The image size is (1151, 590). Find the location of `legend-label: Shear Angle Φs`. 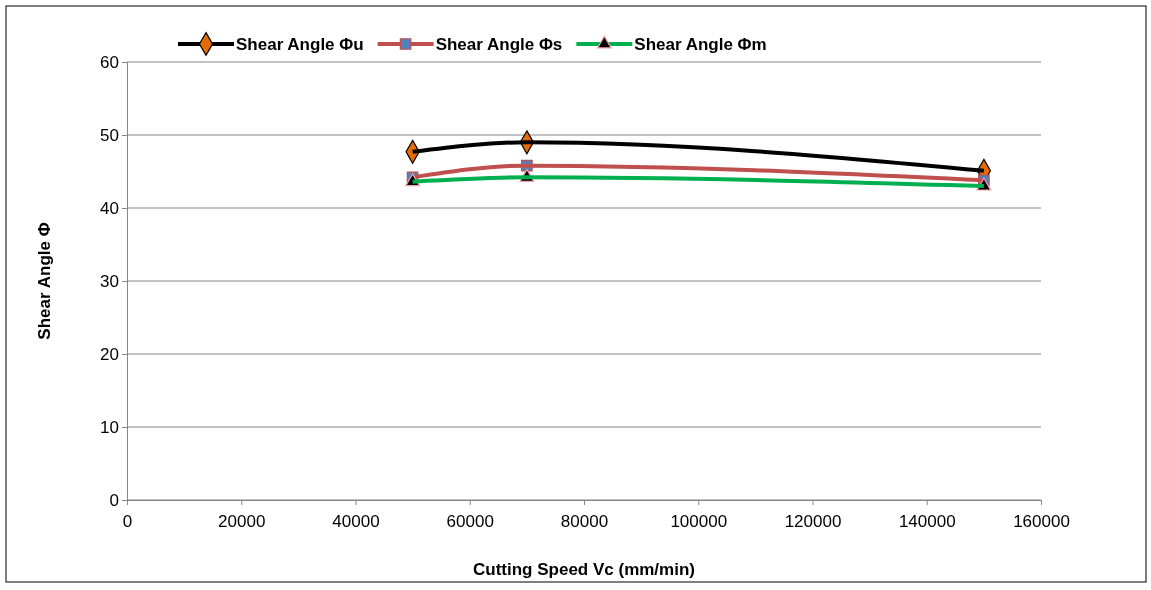

legend-label: Shear Angle Φs is located at coordinates (499, 44).